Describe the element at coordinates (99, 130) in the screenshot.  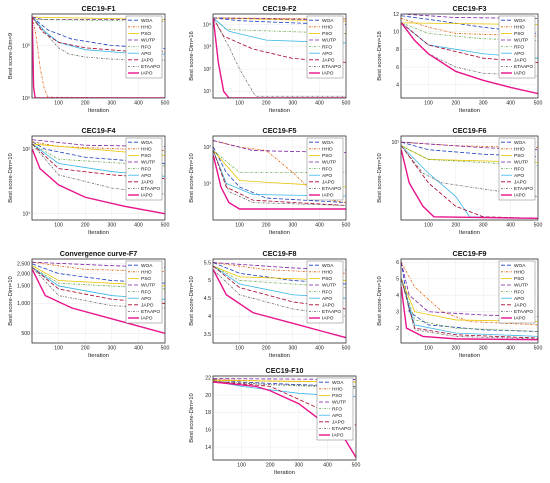
I see `chart-title: CEC19-F4` at that location.